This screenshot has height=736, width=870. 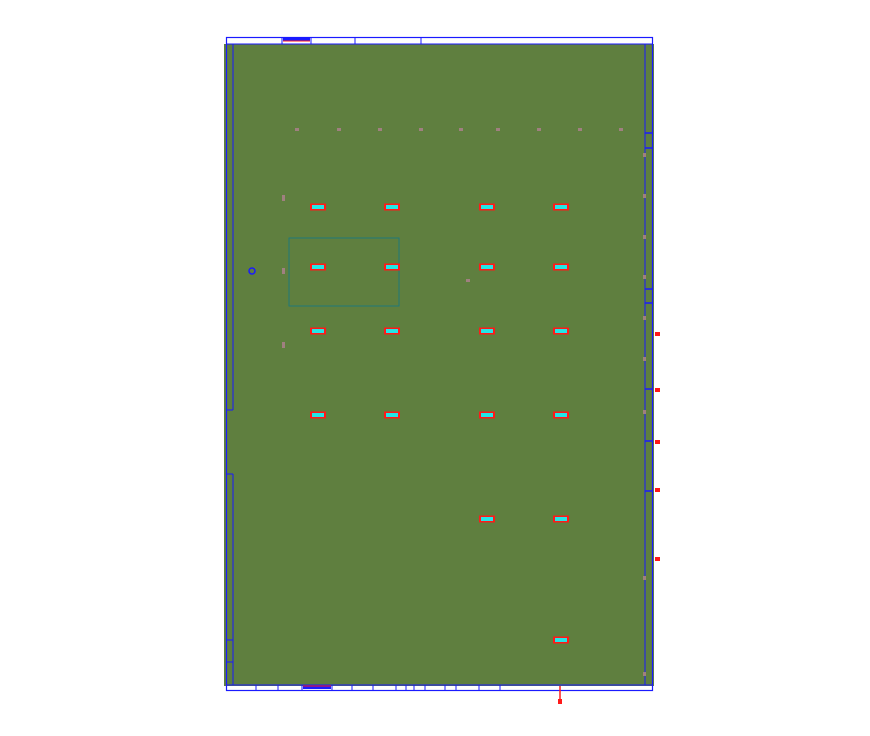 What do you see at coordinates (609, 518) in the screenshot?
I see `markers` at bounding box center [609, 518].